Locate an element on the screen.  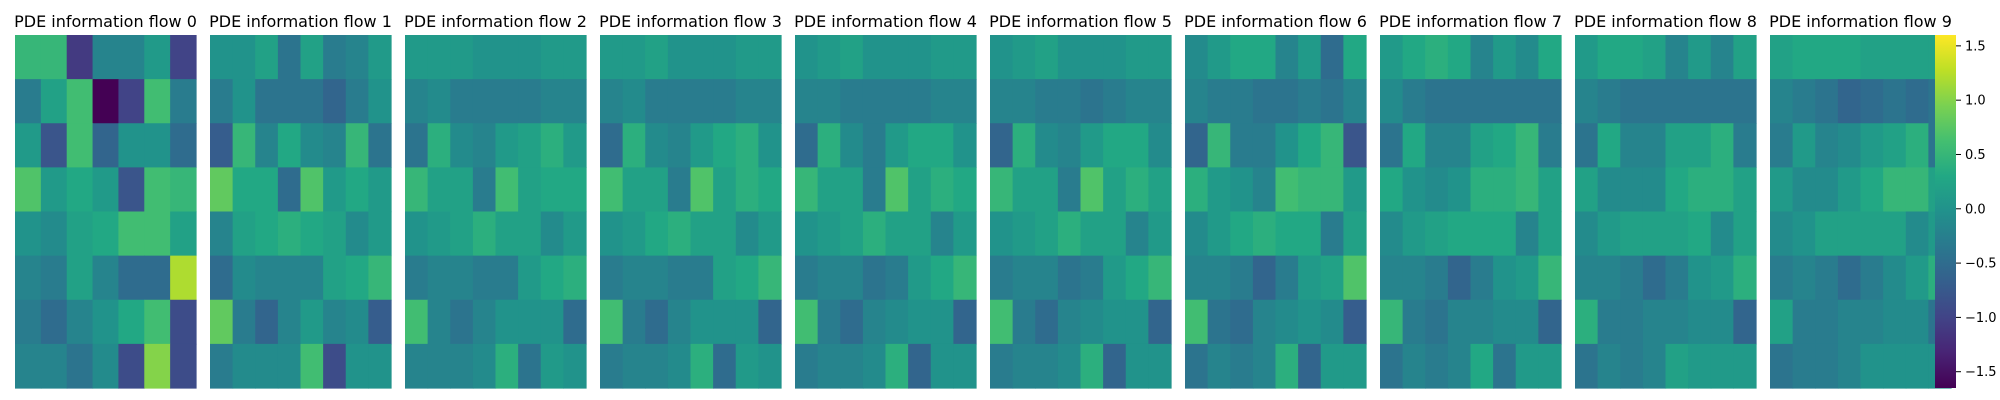
panel-title: PDE information flow 3 is located at coordinates (690, 21).